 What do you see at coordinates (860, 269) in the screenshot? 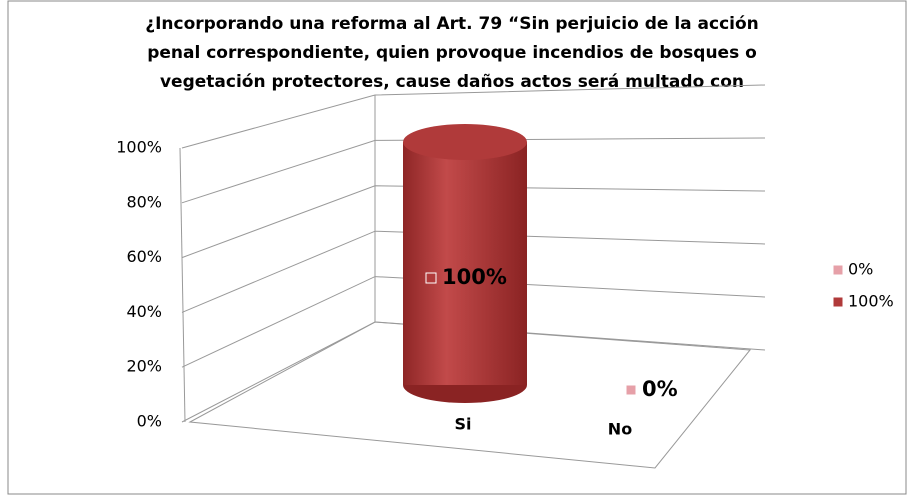
I see `legend-label: 0%` at bounding box center [860, 269].